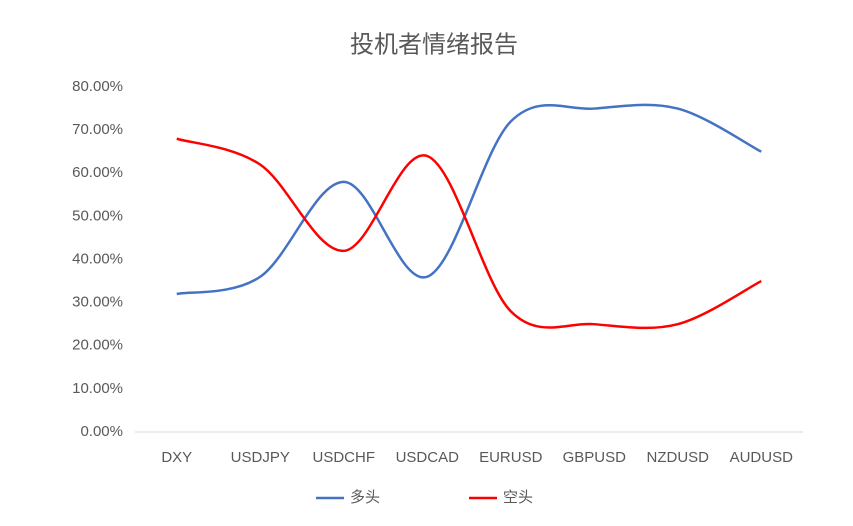  What do you see at coordinates (97, 129) in the screenshot?
I see `y-tick-label: 70.00%` at bounding box center [97, 129].